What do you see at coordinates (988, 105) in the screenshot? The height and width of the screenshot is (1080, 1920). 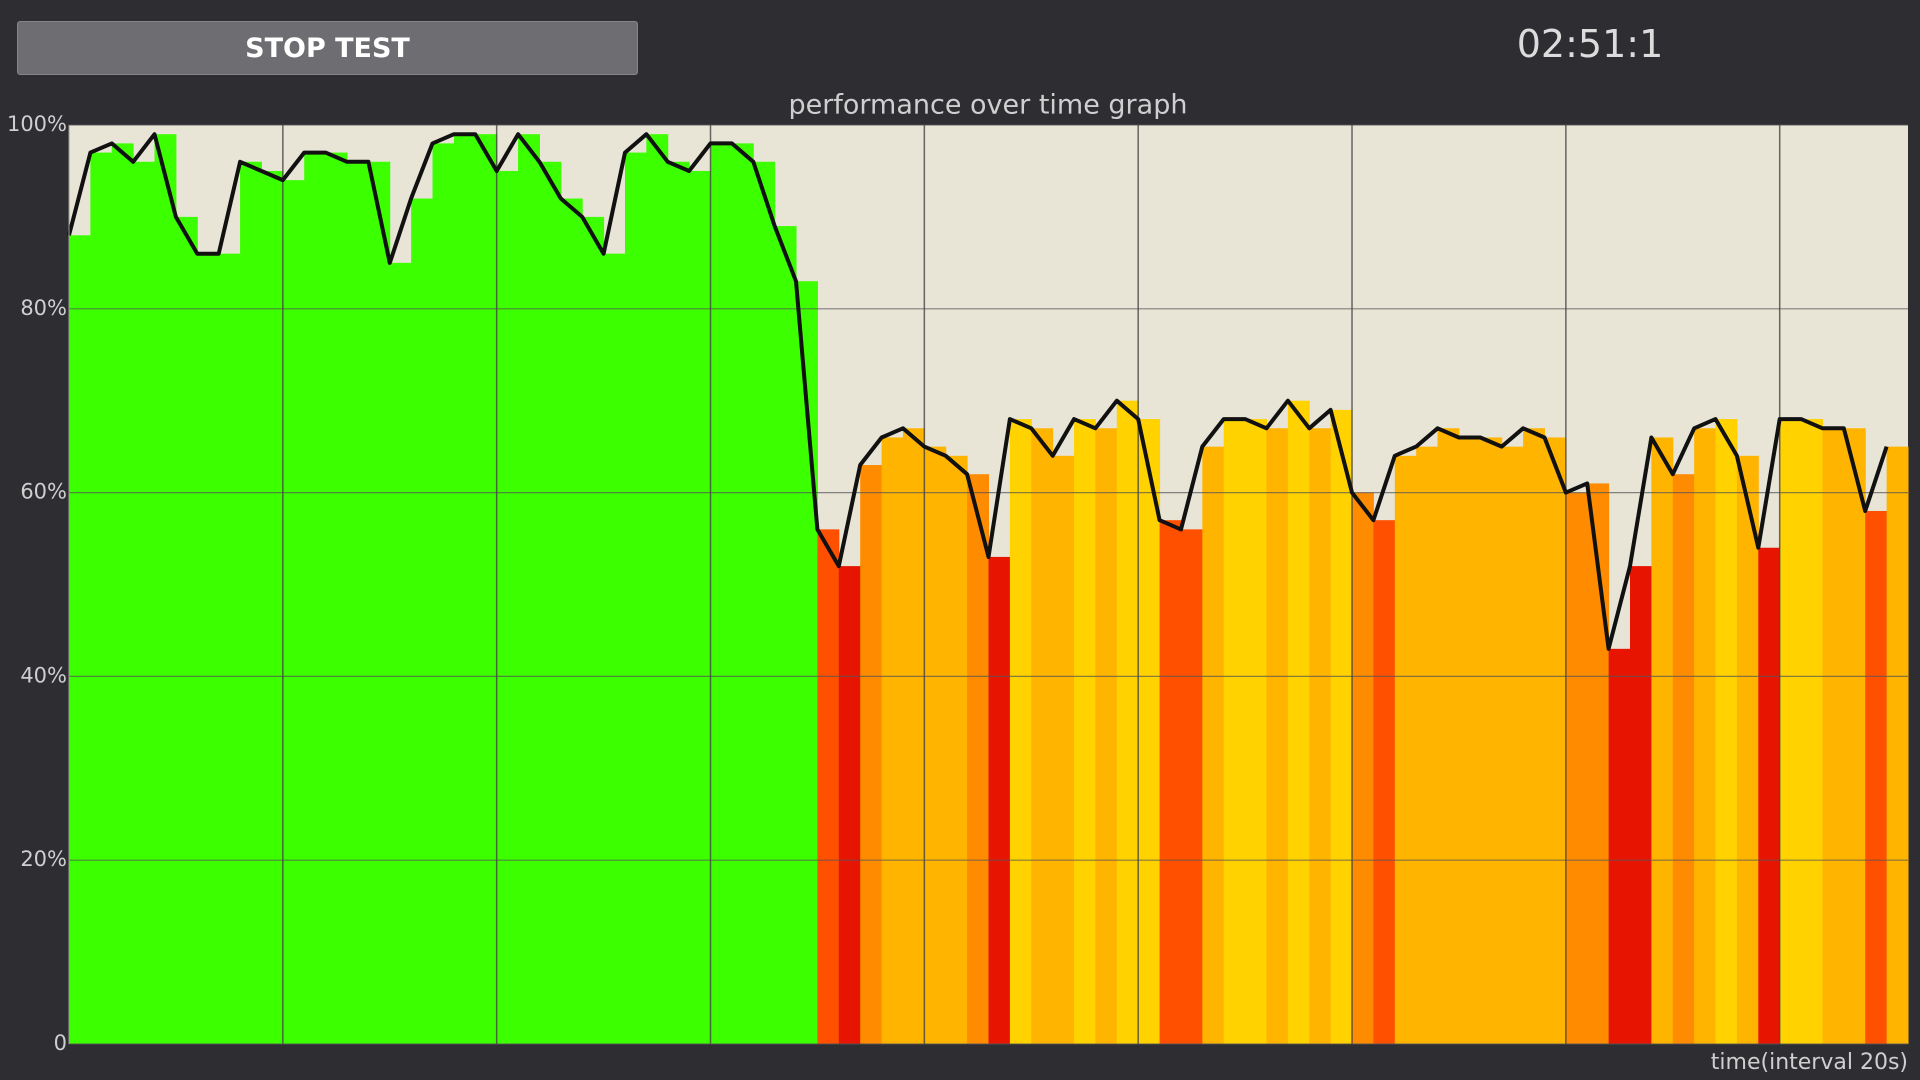 I see `chart-title: performance over time graph` at bounding box center [988, 105].